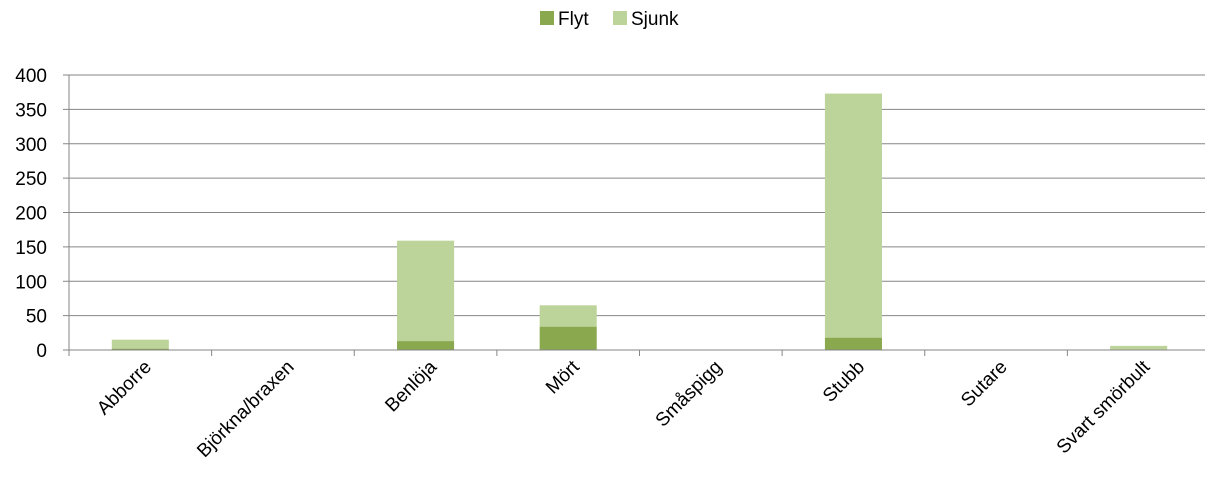 The image size is (1205, 504). I want to click on x-tick-label-7: Svart smörbult, so click(1104, 407).